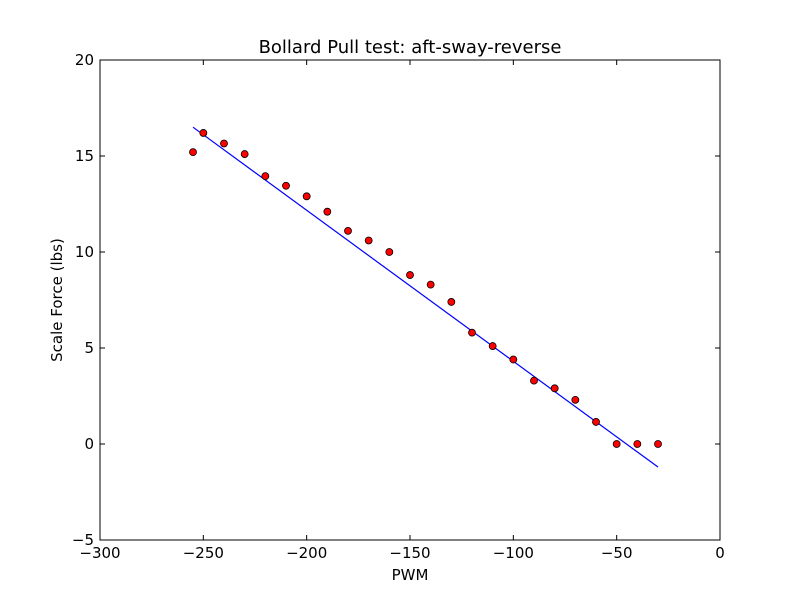  I want to click on x-tick-label: 0, so click(720, 553).